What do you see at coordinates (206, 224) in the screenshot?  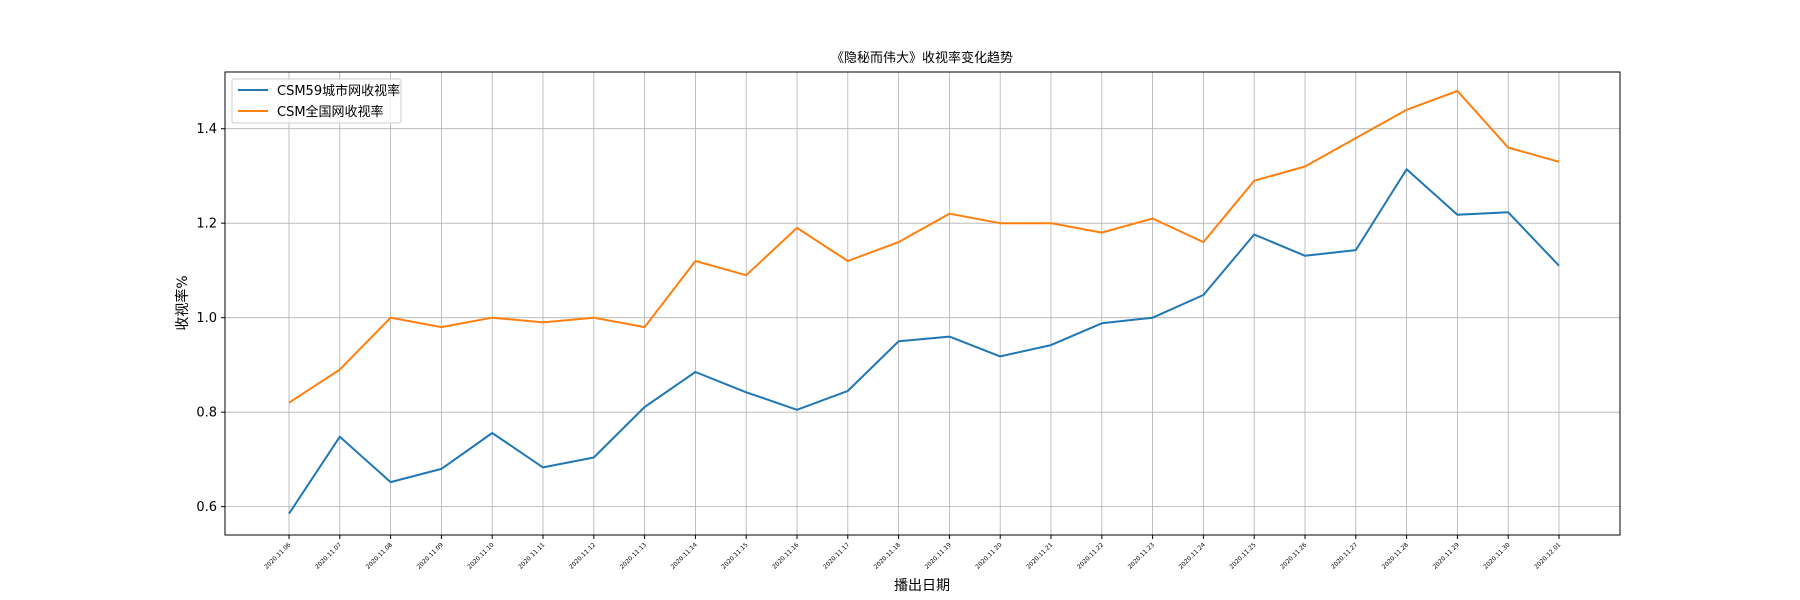 I see `y-tick-label: 1.2` at bounding box center [206, 224].